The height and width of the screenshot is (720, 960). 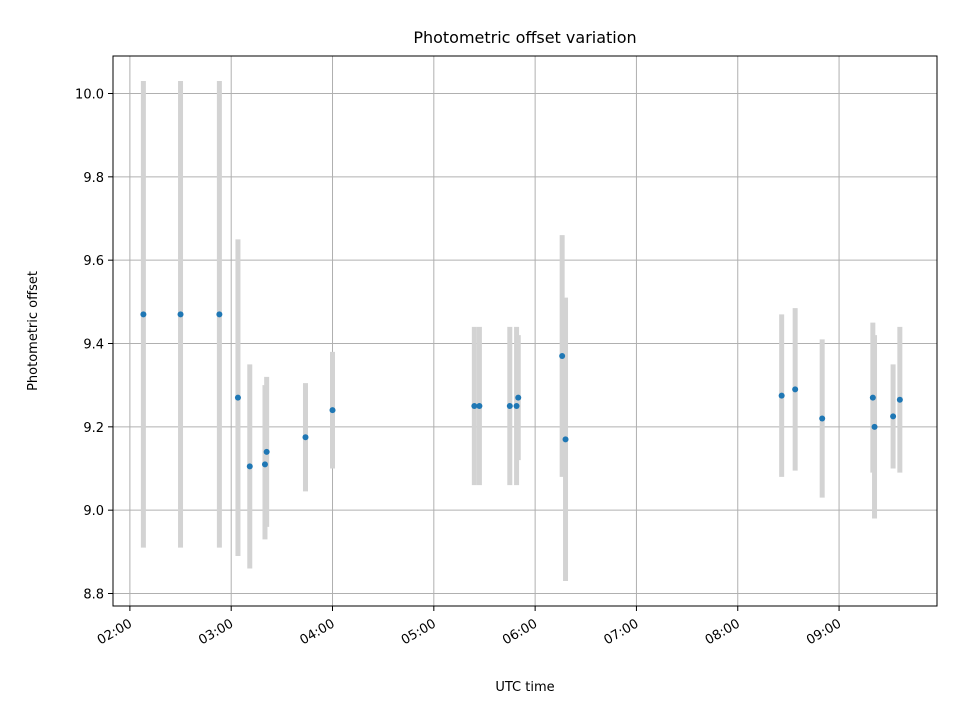 I want to click on y-tick-label: 9.4, so click(x=93, y=345).